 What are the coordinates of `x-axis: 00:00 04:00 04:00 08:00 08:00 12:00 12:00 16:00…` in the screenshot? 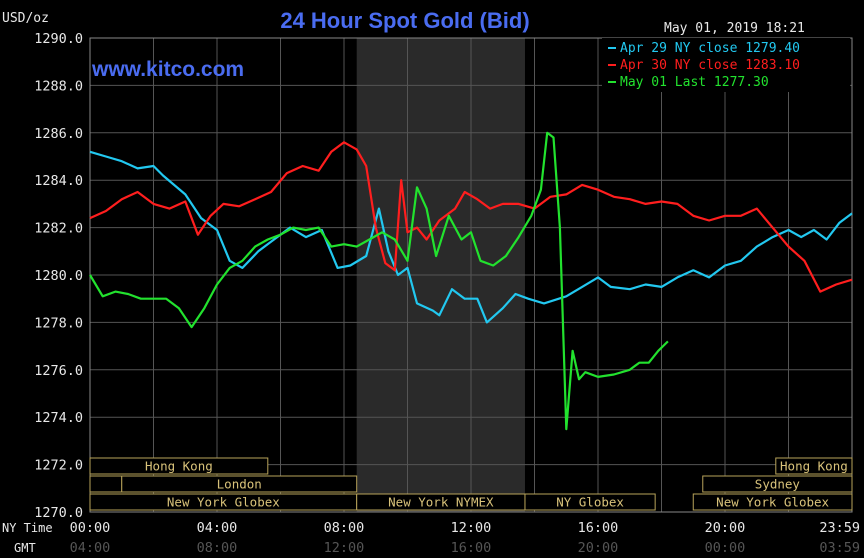 It's located at (465, 538).